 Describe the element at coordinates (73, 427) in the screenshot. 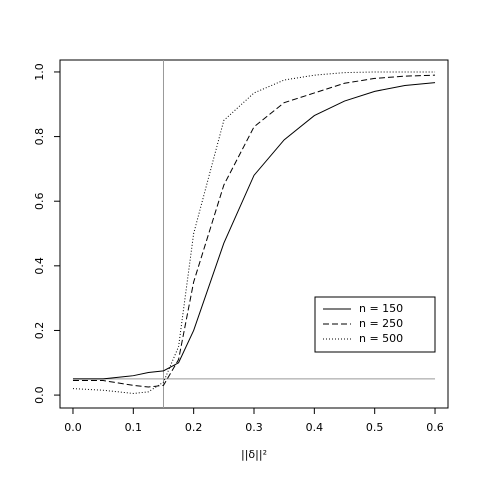

I see `x-tick-label: 0.0` at that location.